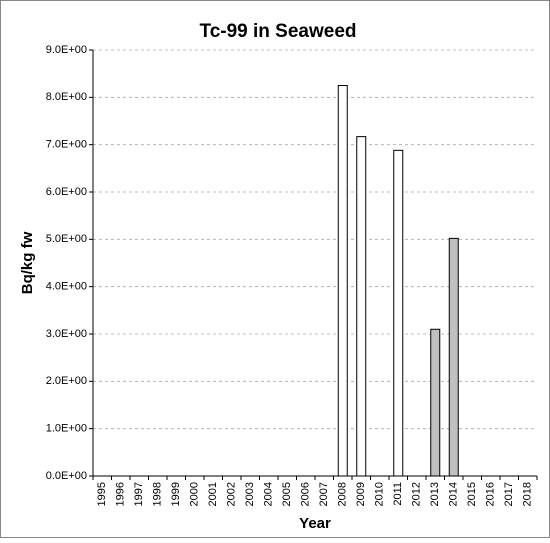 The width and height of the screenshot is (550, 543). I want to click on y-tick-label: 5.0E+00, so click(66, 239).